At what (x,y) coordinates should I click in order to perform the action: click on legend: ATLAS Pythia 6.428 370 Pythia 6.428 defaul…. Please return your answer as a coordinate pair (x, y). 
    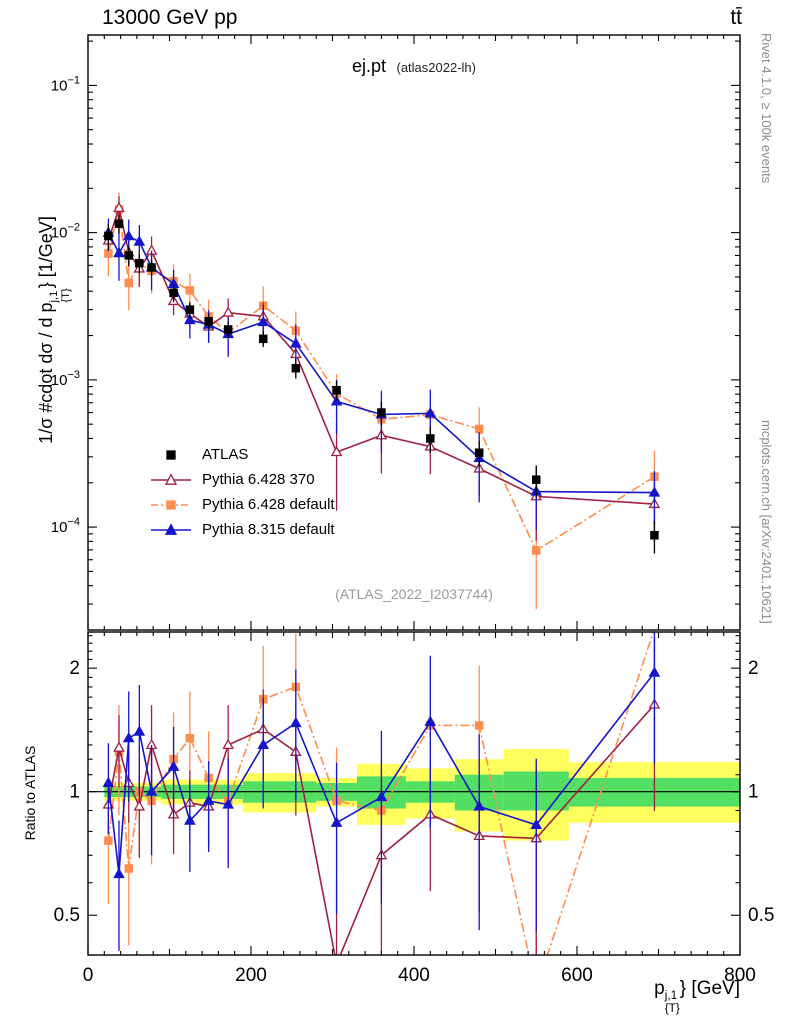
    Looking at the image, I should click on (241, 492).